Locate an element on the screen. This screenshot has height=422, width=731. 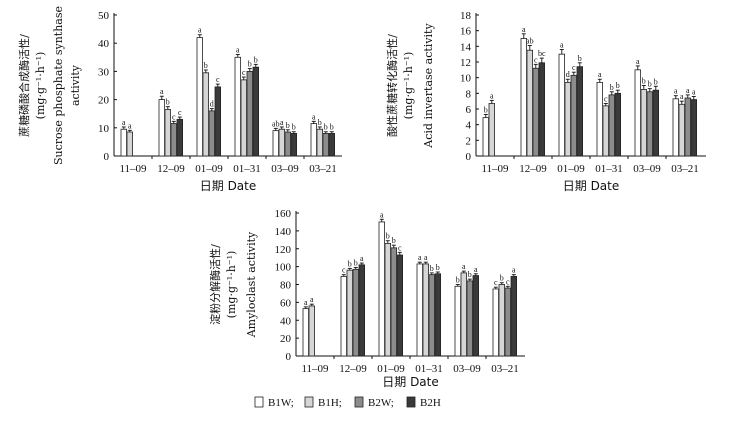
y-axis-title-line: 蔗糖磷酸合成酶活性/ is located at coordinates (24, 85).